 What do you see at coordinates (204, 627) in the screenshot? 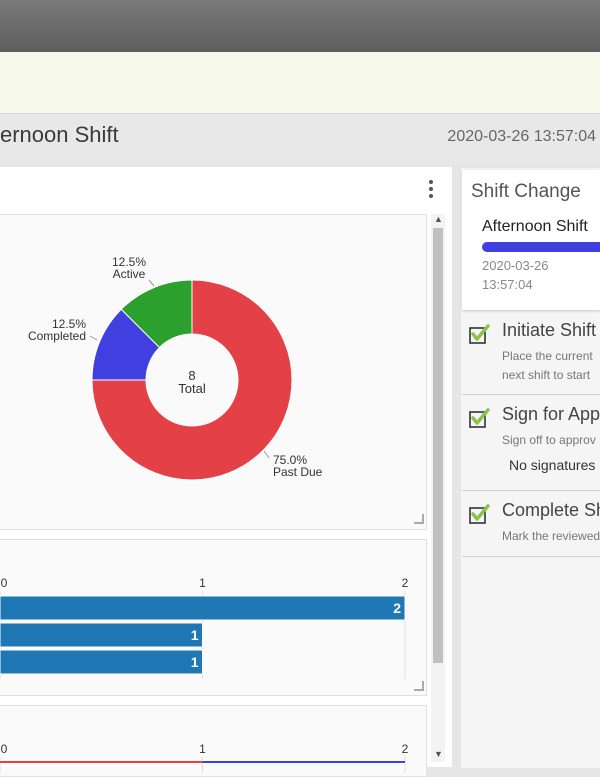
I see `bar-chart: 0 1 2 2 1 1` at bounding box center [204, 627].